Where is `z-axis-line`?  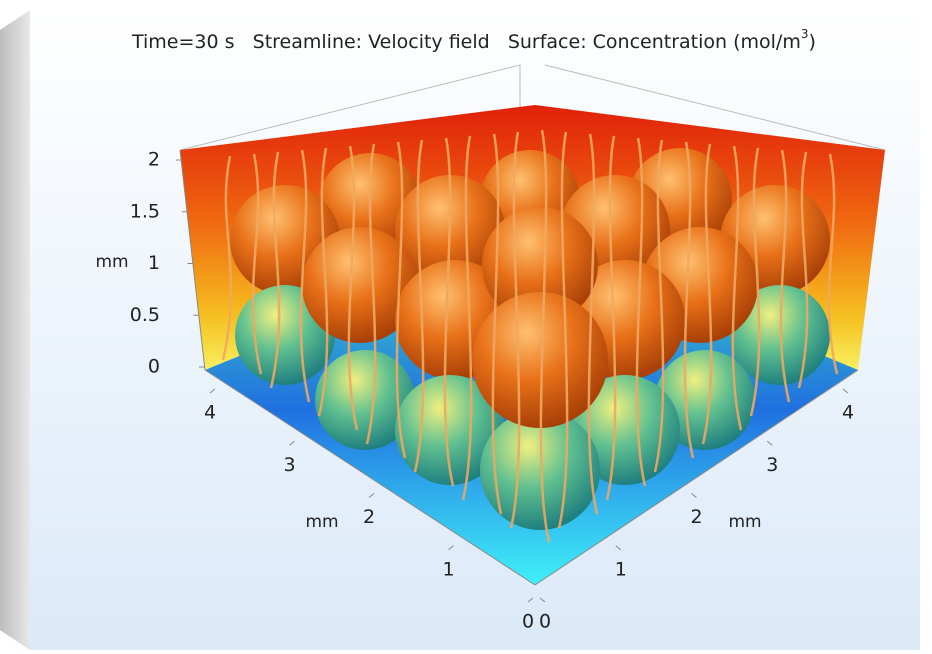
z-axis-line is located at coordinates (192, 260).